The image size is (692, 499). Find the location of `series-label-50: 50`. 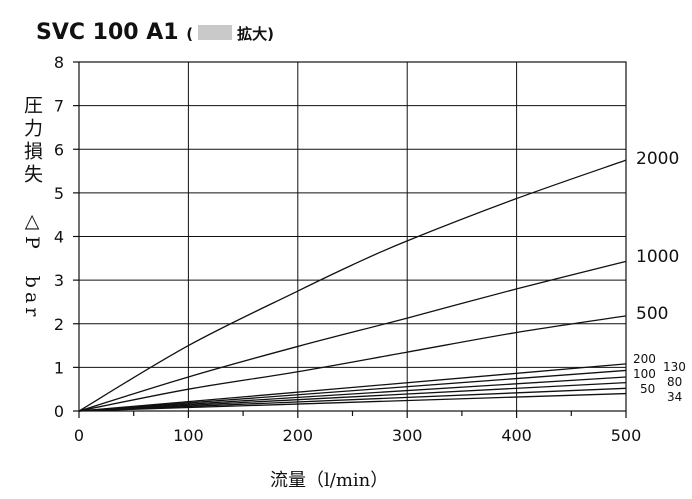

series-label-50: 50 is located at coordinates (647, 389).